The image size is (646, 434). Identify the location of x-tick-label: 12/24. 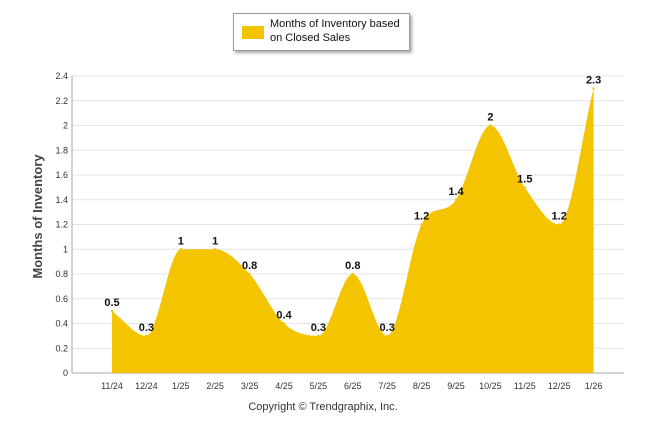
(146, 386).